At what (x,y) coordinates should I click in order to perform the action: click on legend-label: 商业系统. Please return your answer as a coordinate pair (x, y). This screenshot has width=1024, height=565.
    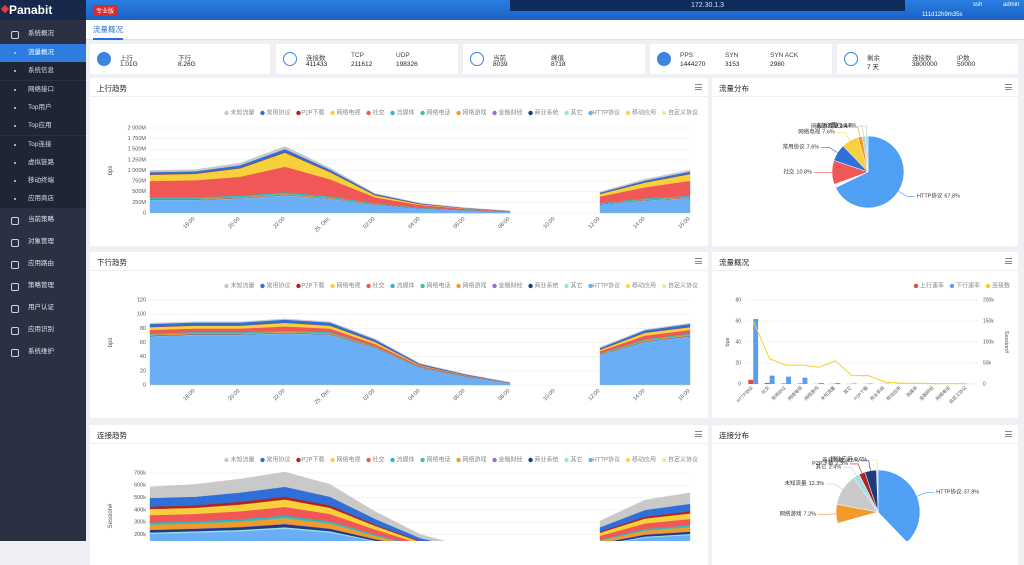
    Looking at the image, I should click on (547, 460).